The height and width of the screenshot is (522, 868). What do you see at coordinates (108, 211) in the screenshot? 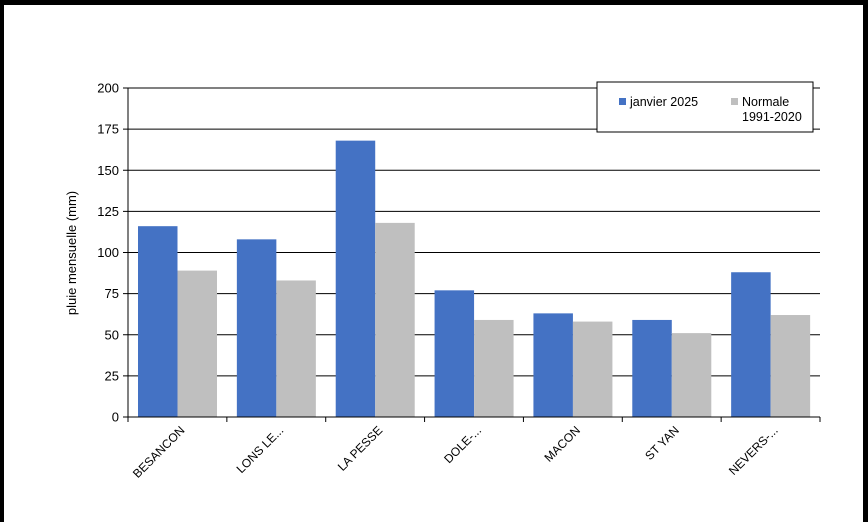
I see `y-tick-label: 125` at bounding box center [108, 211].